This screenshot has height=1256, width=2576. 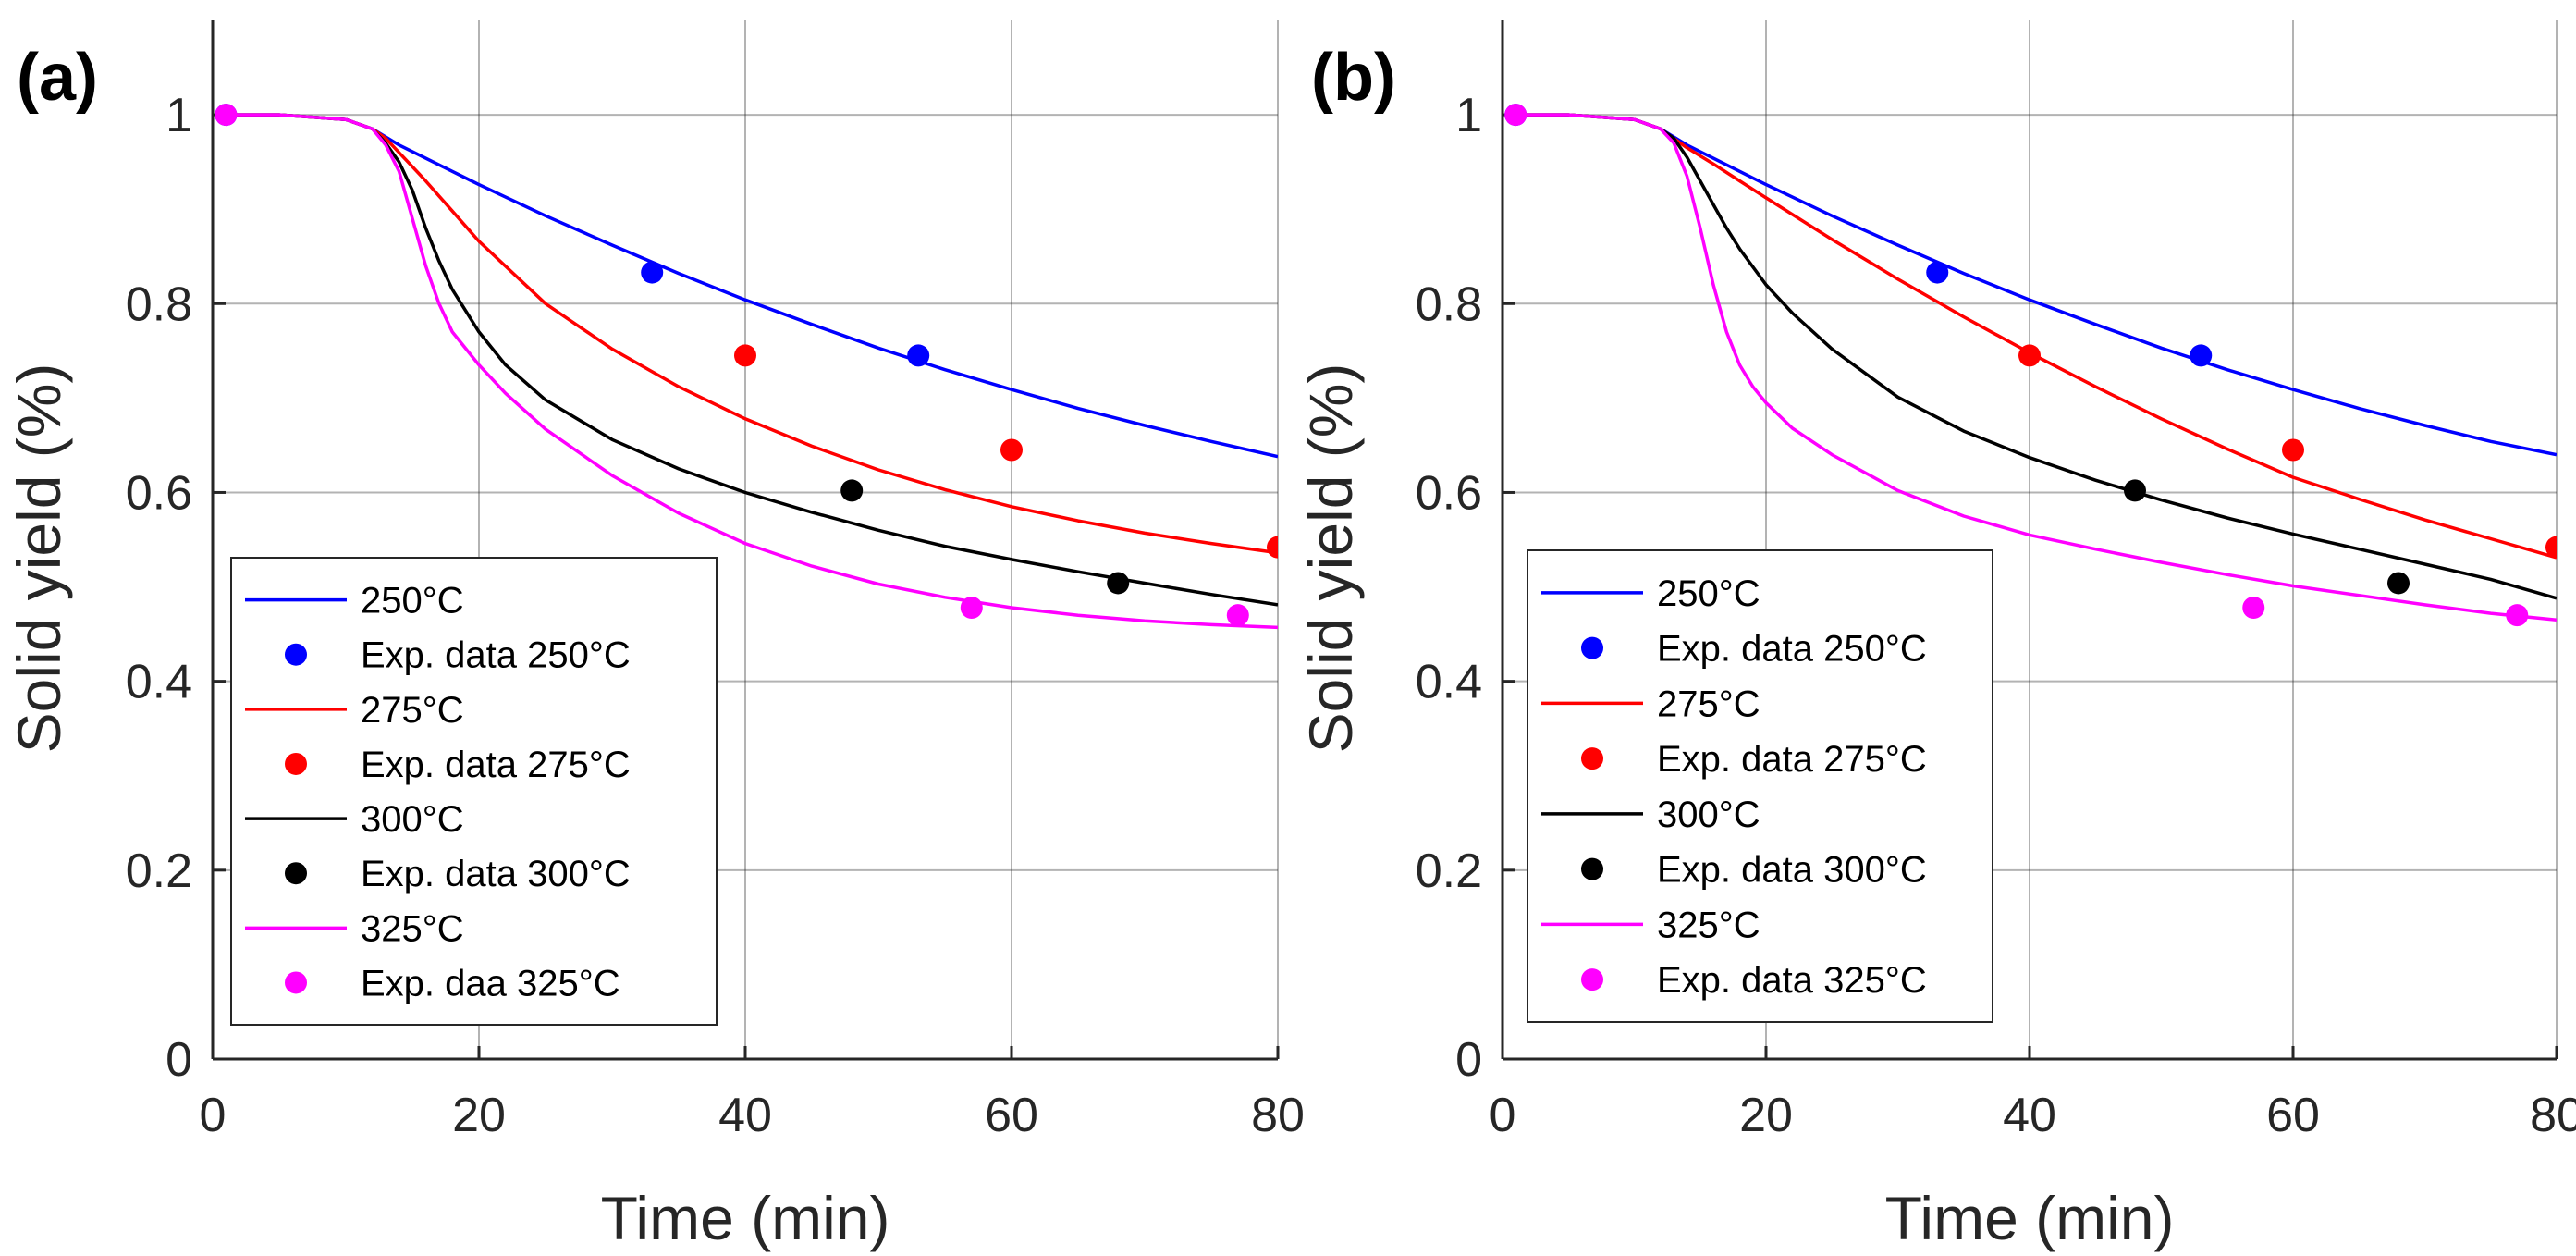 What do you see at coordinates (490, 983) in the screenshot?
I see `legend-label: Exp. daa 325°C` at bounding box center [490, 983].